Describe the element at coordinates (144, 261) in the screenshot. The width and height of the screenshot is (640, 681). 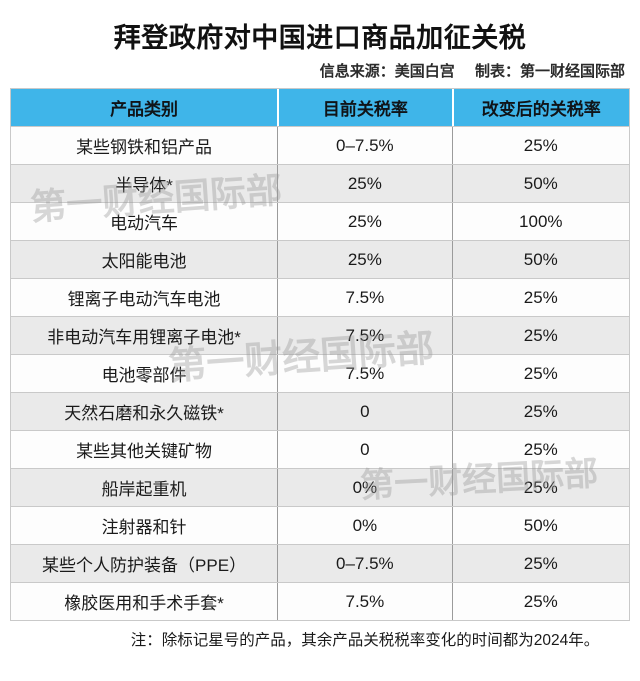
I see `product-category-cell: 太阳能电池` at that location.